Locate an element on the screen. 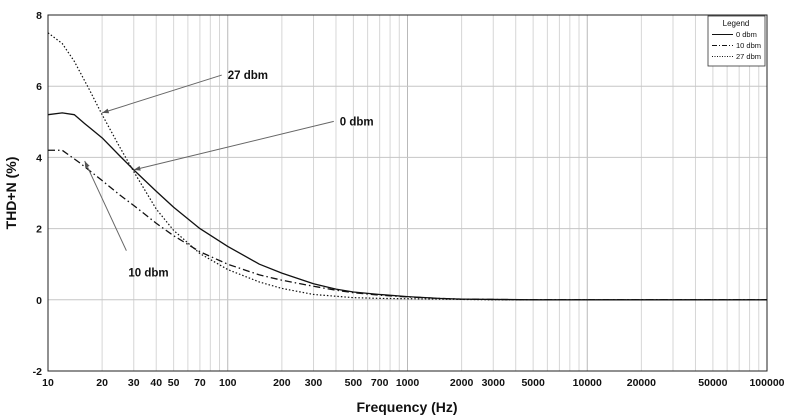  legend-box is located at coordinates (736, 41).